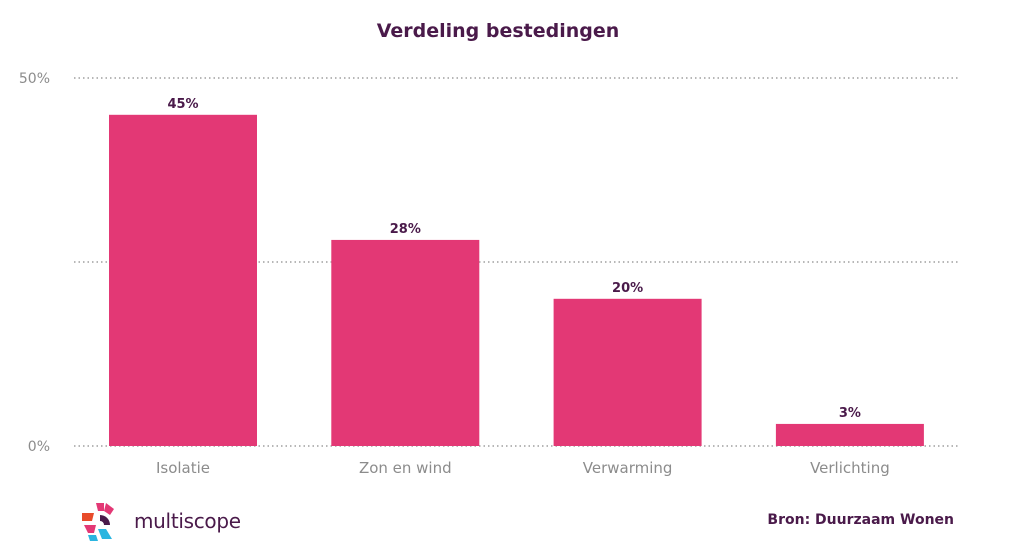 This screenshot has height=557, width=1024. I want to click on logo-text: multiscope, so click(187, 521).